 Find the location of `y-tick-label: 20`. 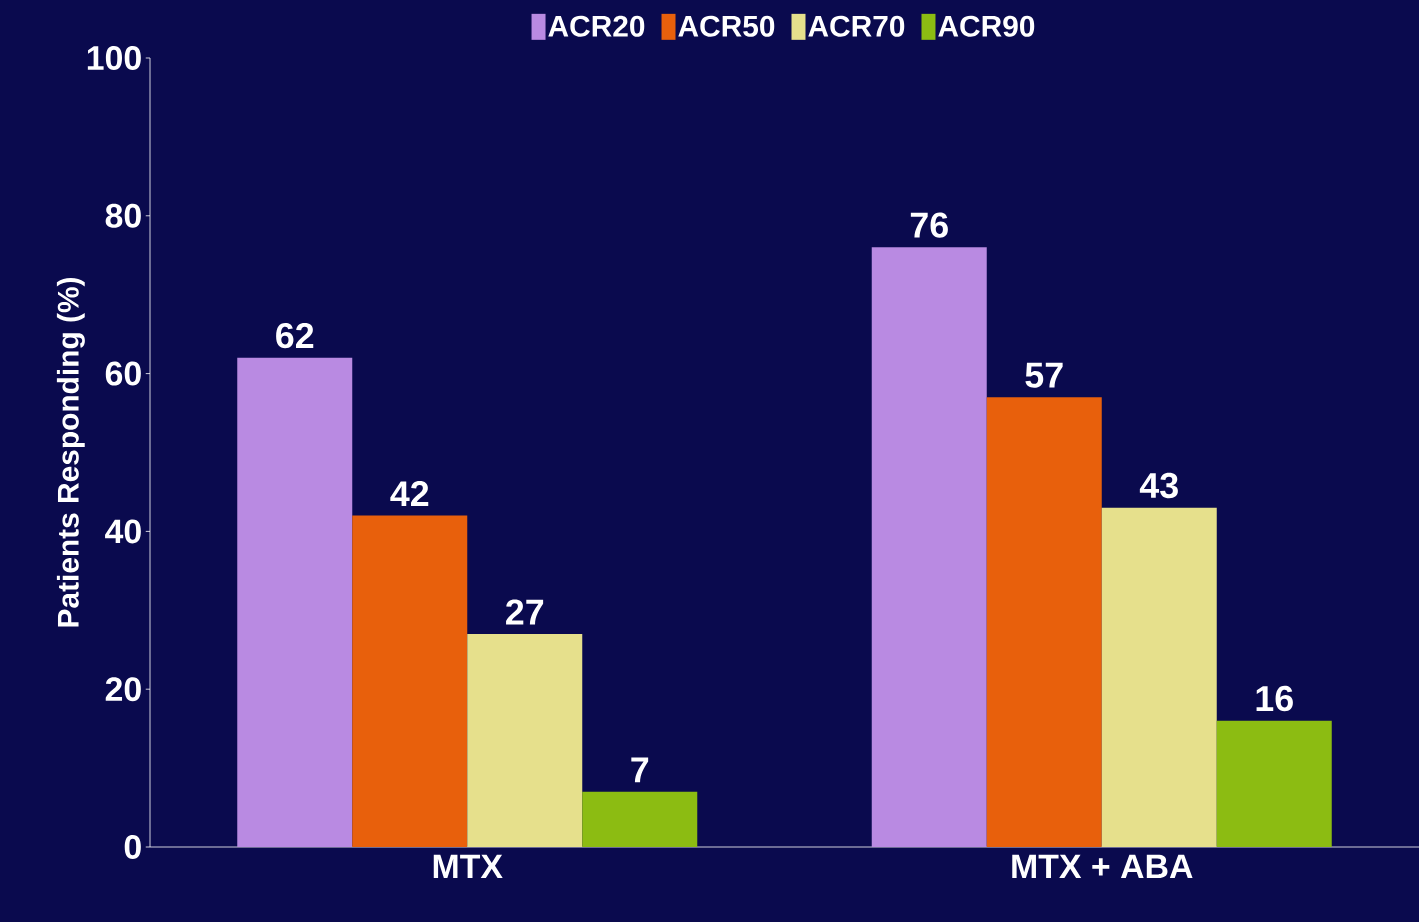

y-tick-label: 20 is located at coordinates (123, 689).